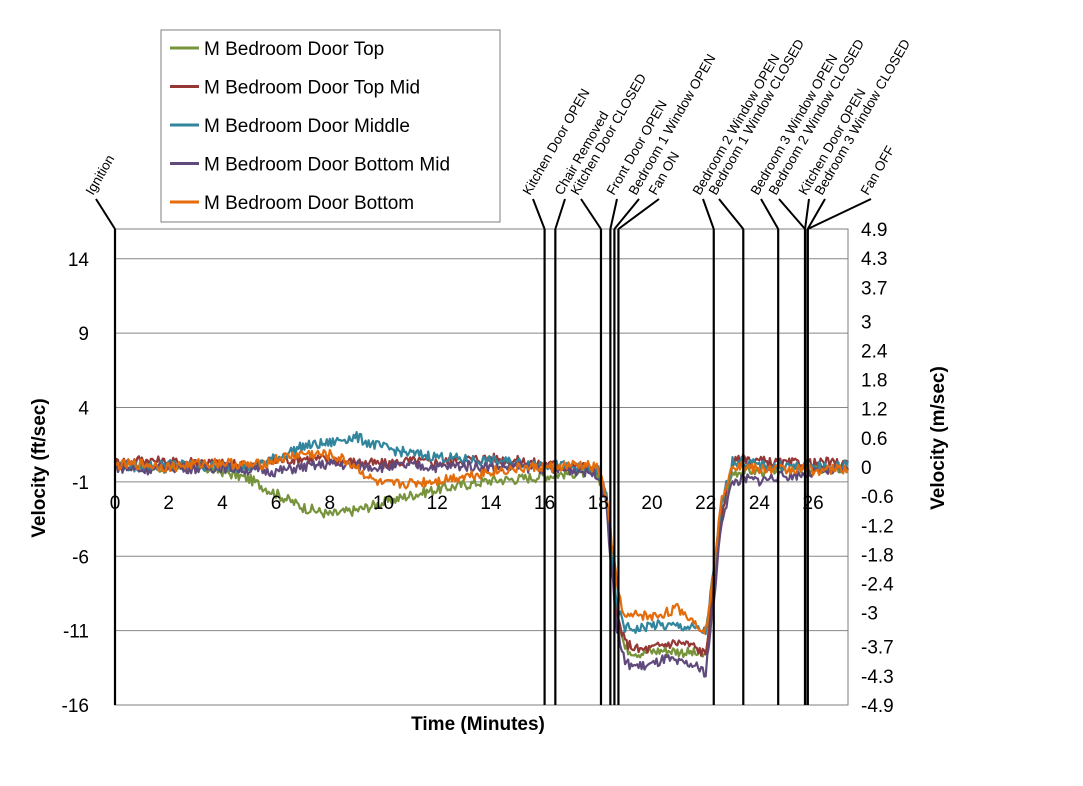 This screenshot has height=786, width=1083. Describe the element at coordinates (877, 585) in the screenshot. I see `y2-tick-label: -2.4` at that location.